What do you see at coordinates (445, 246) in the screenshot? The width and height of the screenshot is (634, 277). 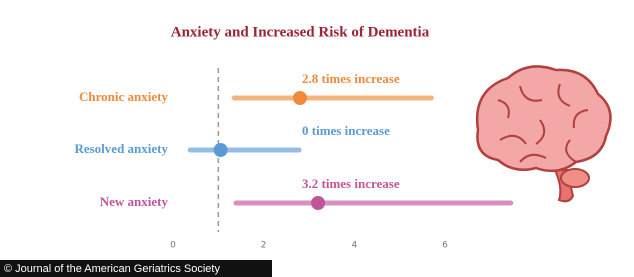 I see `x-tick-label: 6` at bounding box center [445, 246].